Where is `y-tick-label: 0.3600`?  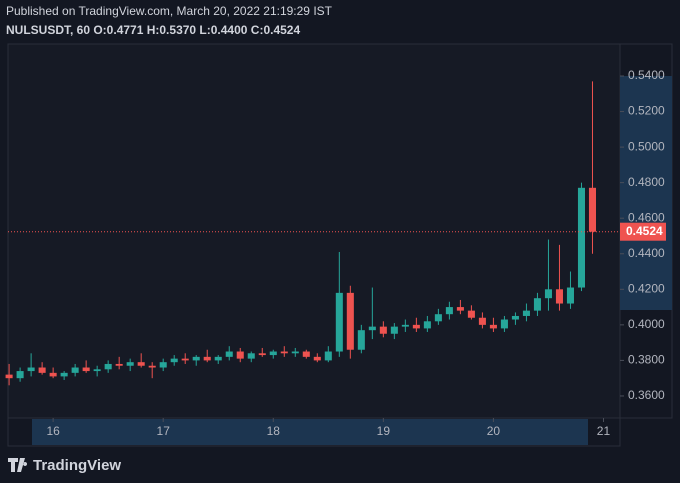 y-tick-label: 0.3600 is located at coordinates (646, 395).